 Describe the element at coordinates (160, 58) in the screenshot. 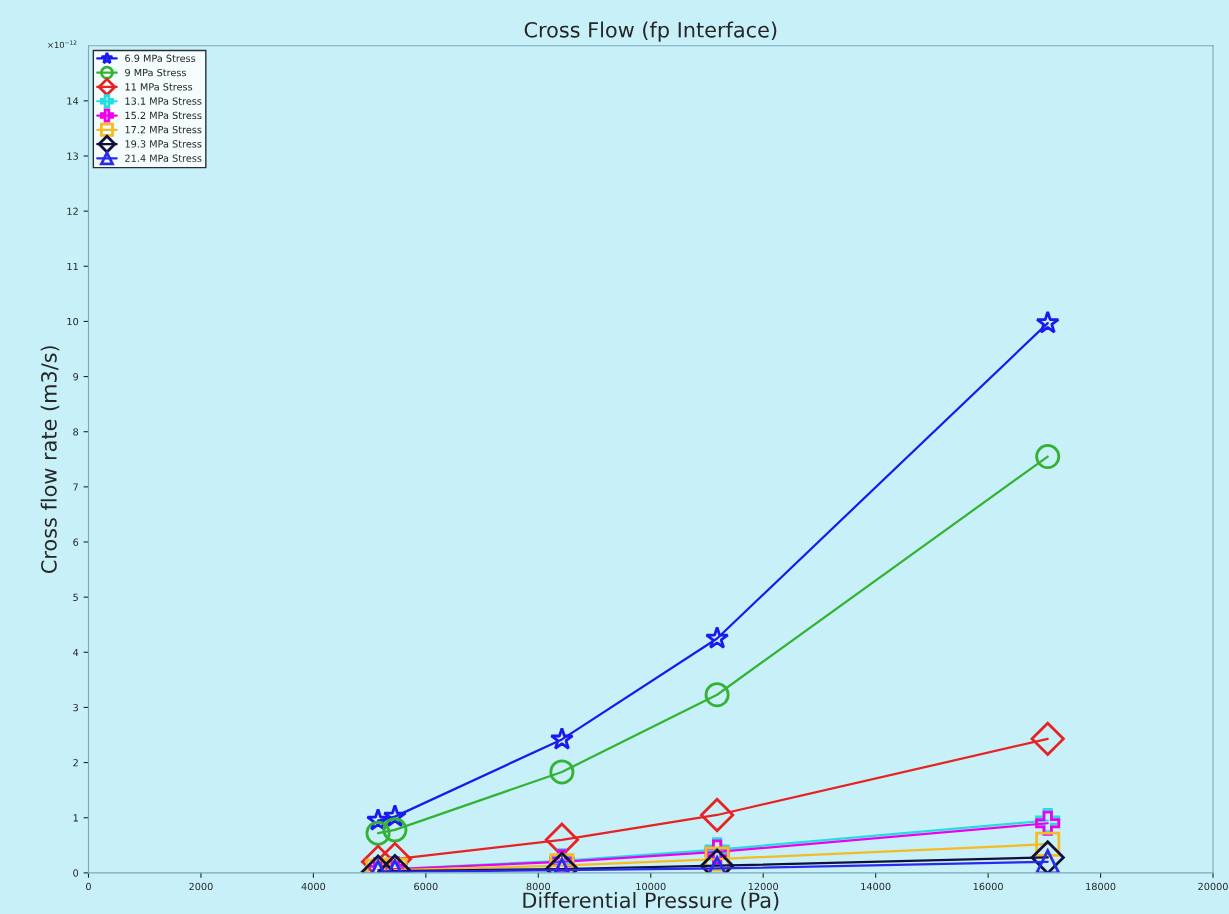

I see `legend-label: 6.9 MPa Stress` at that location.